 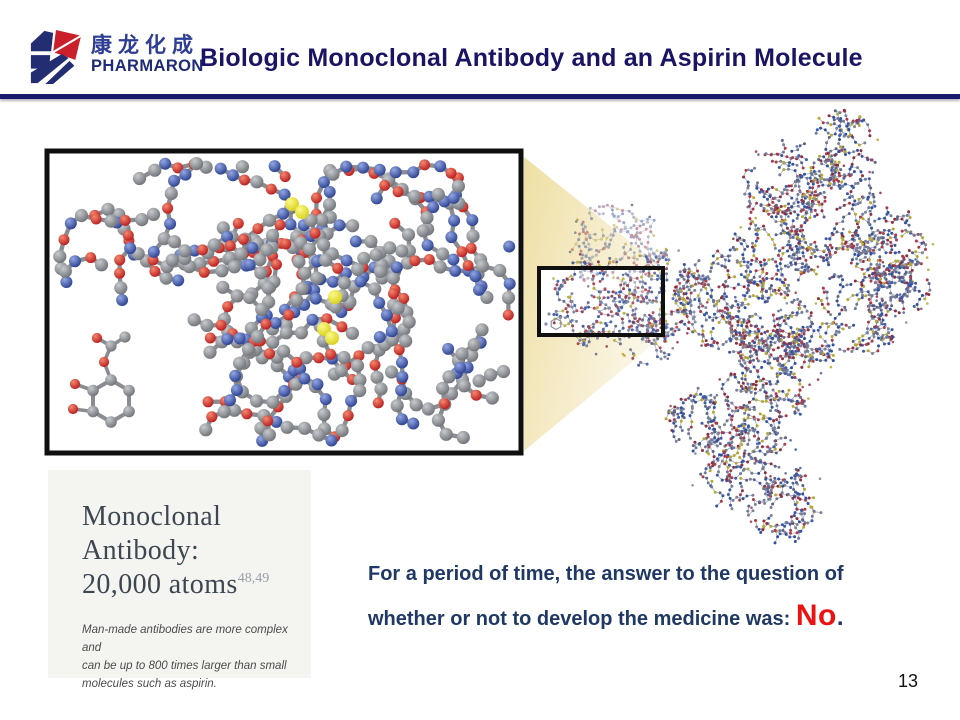 I want to click on statement-answer-period: ., so click(x=840, y=617).